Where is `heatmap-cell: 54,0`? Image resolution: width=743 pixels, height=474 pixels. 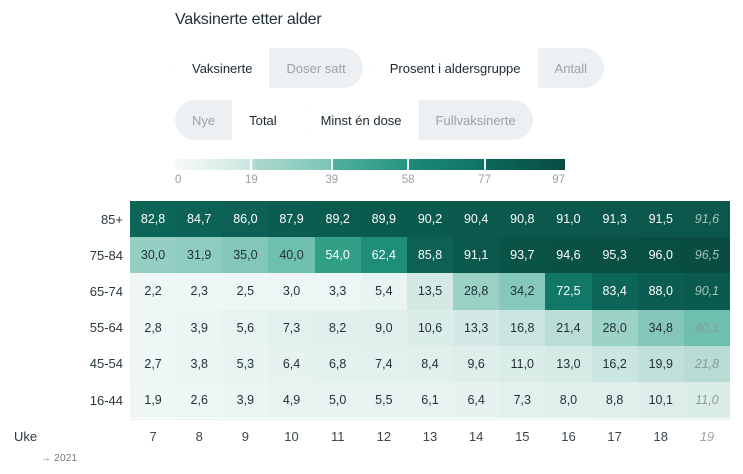
heatmap-cell: 54,0 is located at coordinates (337, 255).